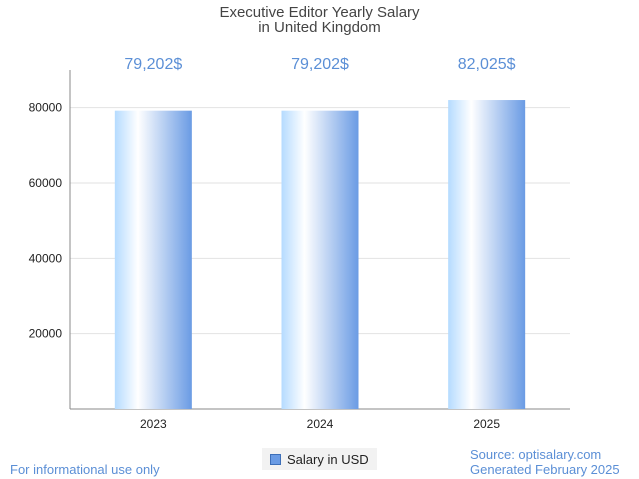  Describe the element at coordinates (545, 469) in the screenshot. I see `generated-text: Generated February 2025` at that location.